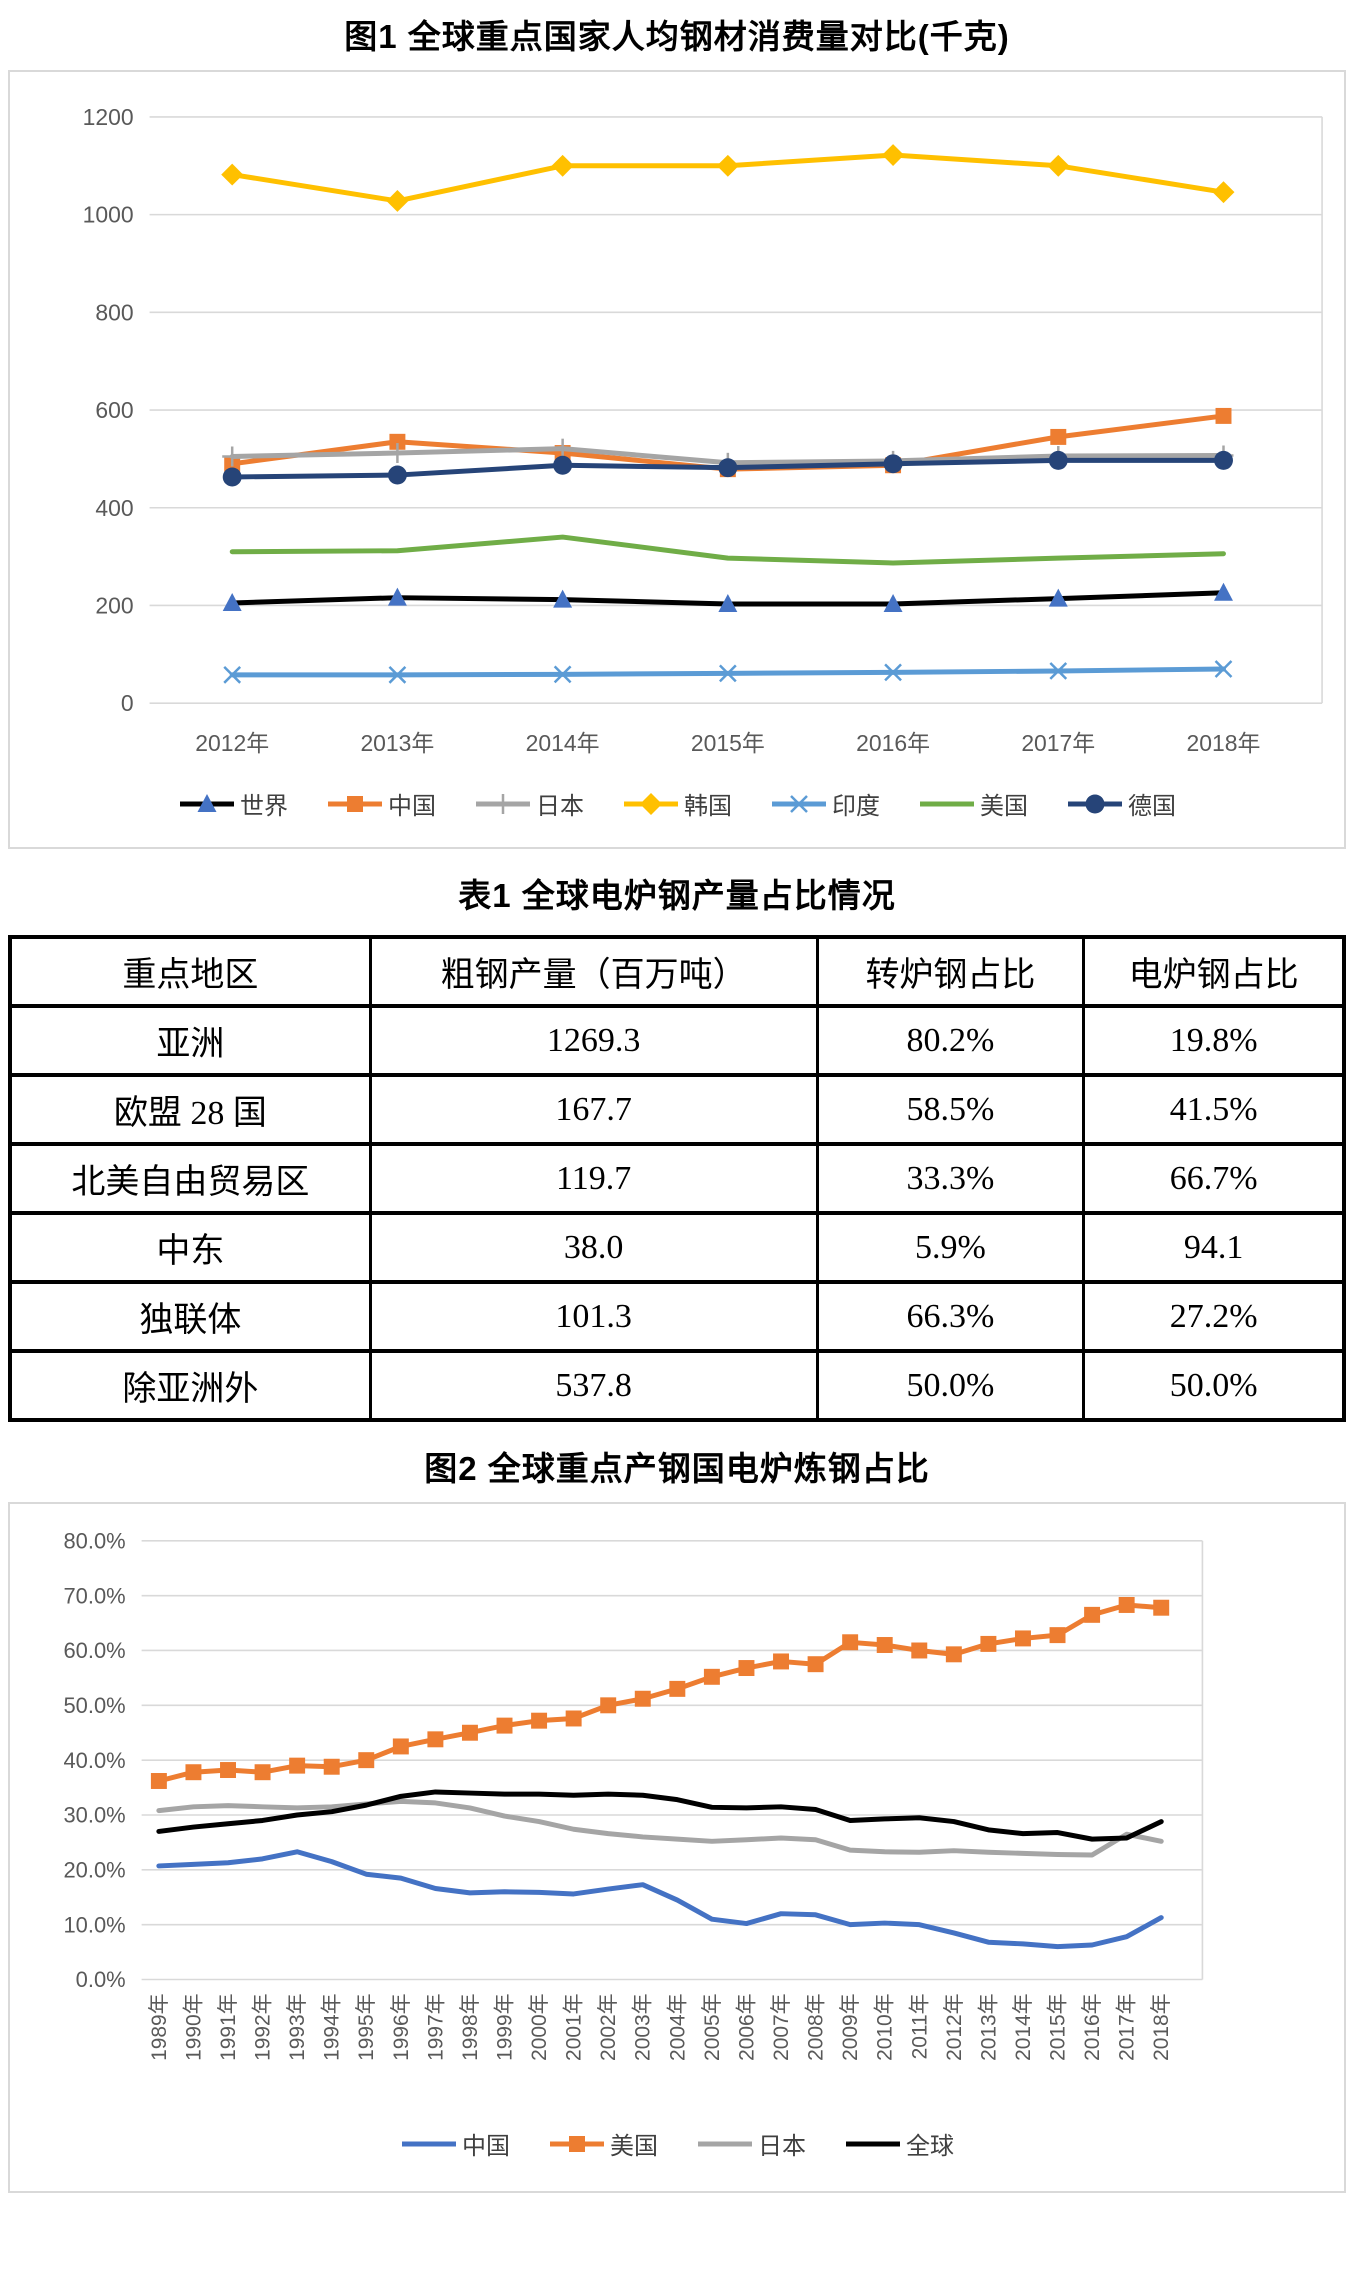 The width and height of the screenshot is (1354, 2274). What do you see at coordinates (1095, 803) in the screenshot?
I see `legend-marker-germany` at bounding box center [1095, 803].